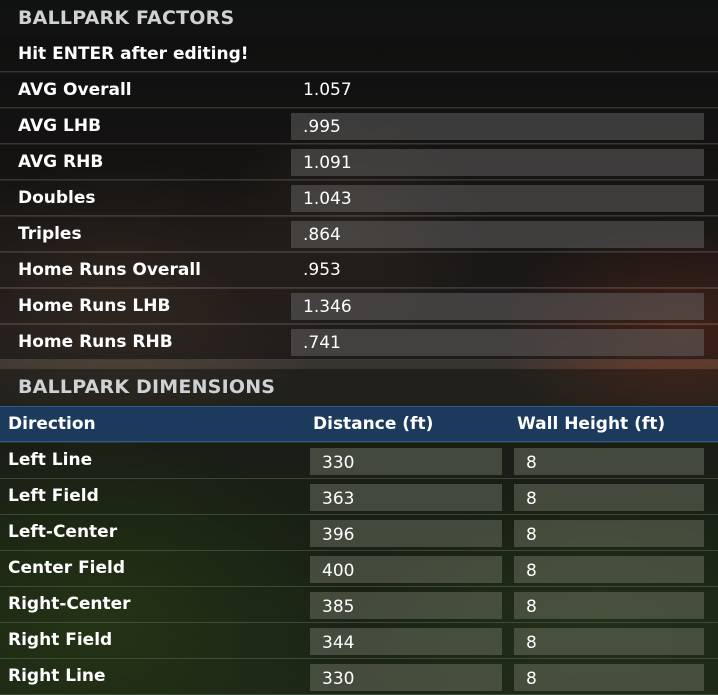 This screenshot has height=695, width=718. What do you see at coordinates (75, 90) in the screenshot?
I see `factor-label: AVG Overall` at bounding box center [75, 90].